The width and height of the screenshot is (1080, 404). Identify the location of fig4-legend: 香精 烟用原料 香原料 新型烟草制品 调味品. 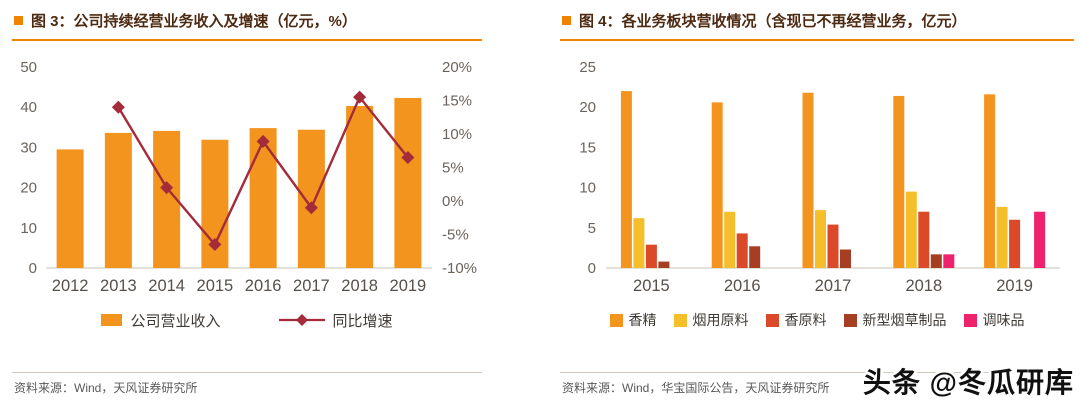
(817, 320).